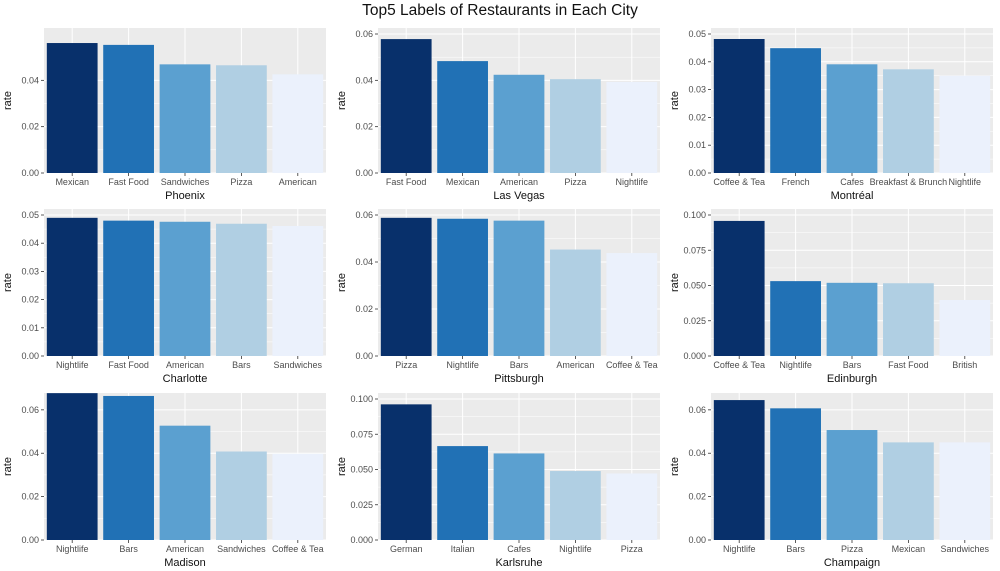  Describe the element at coordinates (463, 549) in the screenshot. I see `x-tick-label: Italian` at that location.